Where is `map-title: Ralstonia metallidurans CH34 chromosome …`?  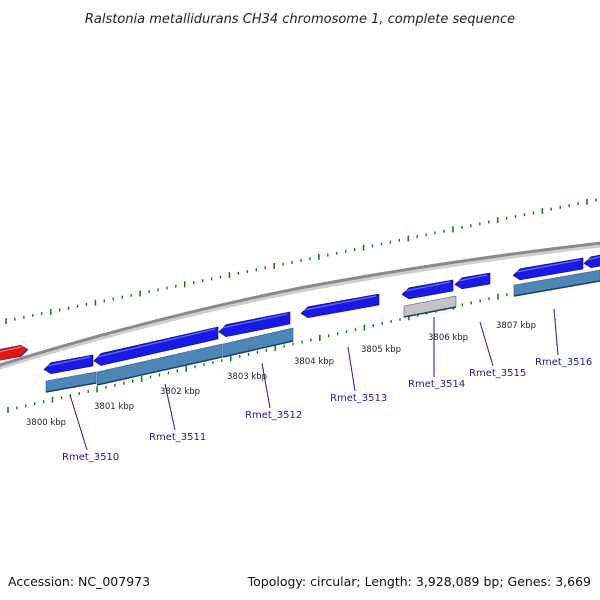 map-title: Ralstonia metallidurans CH34 chromosome … is located at coordinates (300, 19).